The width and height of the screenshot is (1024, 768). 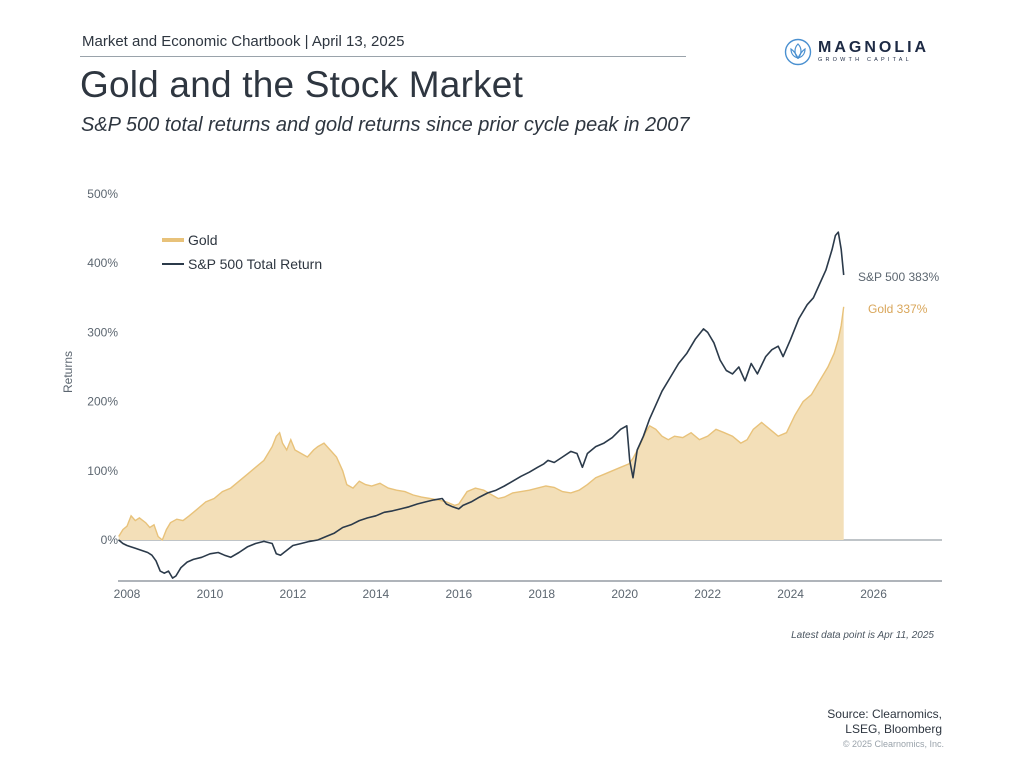 I want to click on x-tick-label: 2012, so click(x=293, y=594).